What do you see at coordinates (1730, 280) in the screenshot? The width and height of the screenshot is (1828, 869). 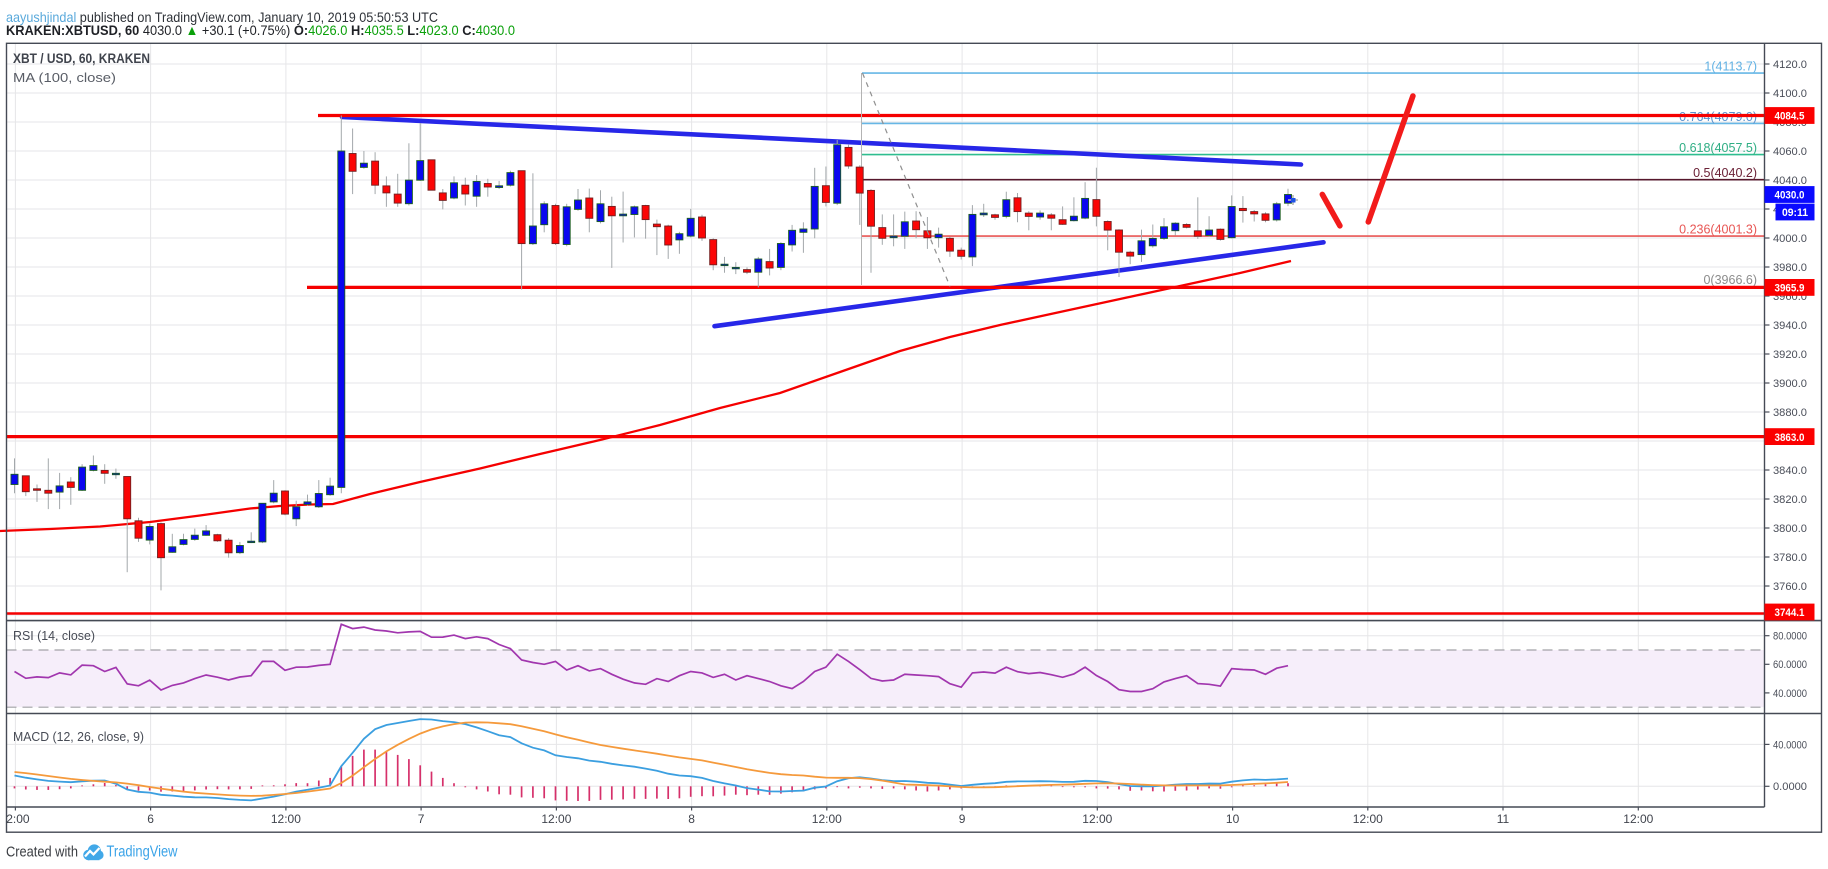 I see `svg-text: 0(3966.6)` at bounding box center [1730, 280].